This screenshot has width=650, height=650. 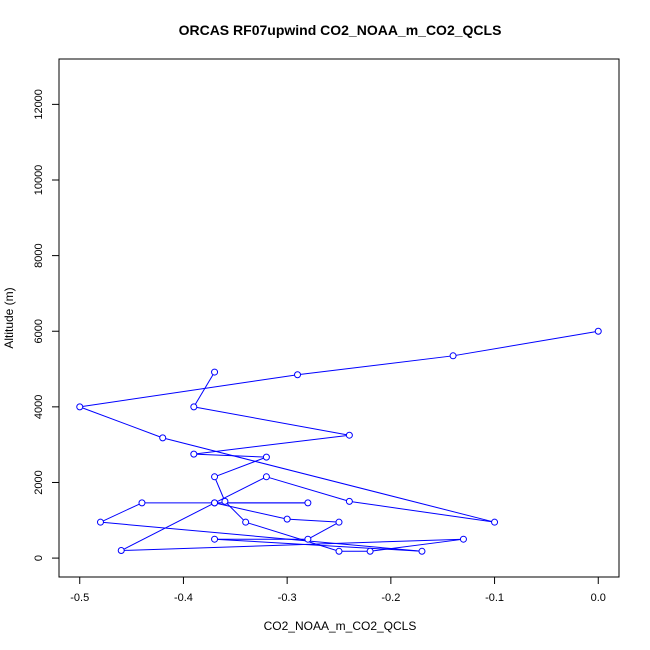 I want to click on y-tick-label: 8000, so click(x=39, y=255).